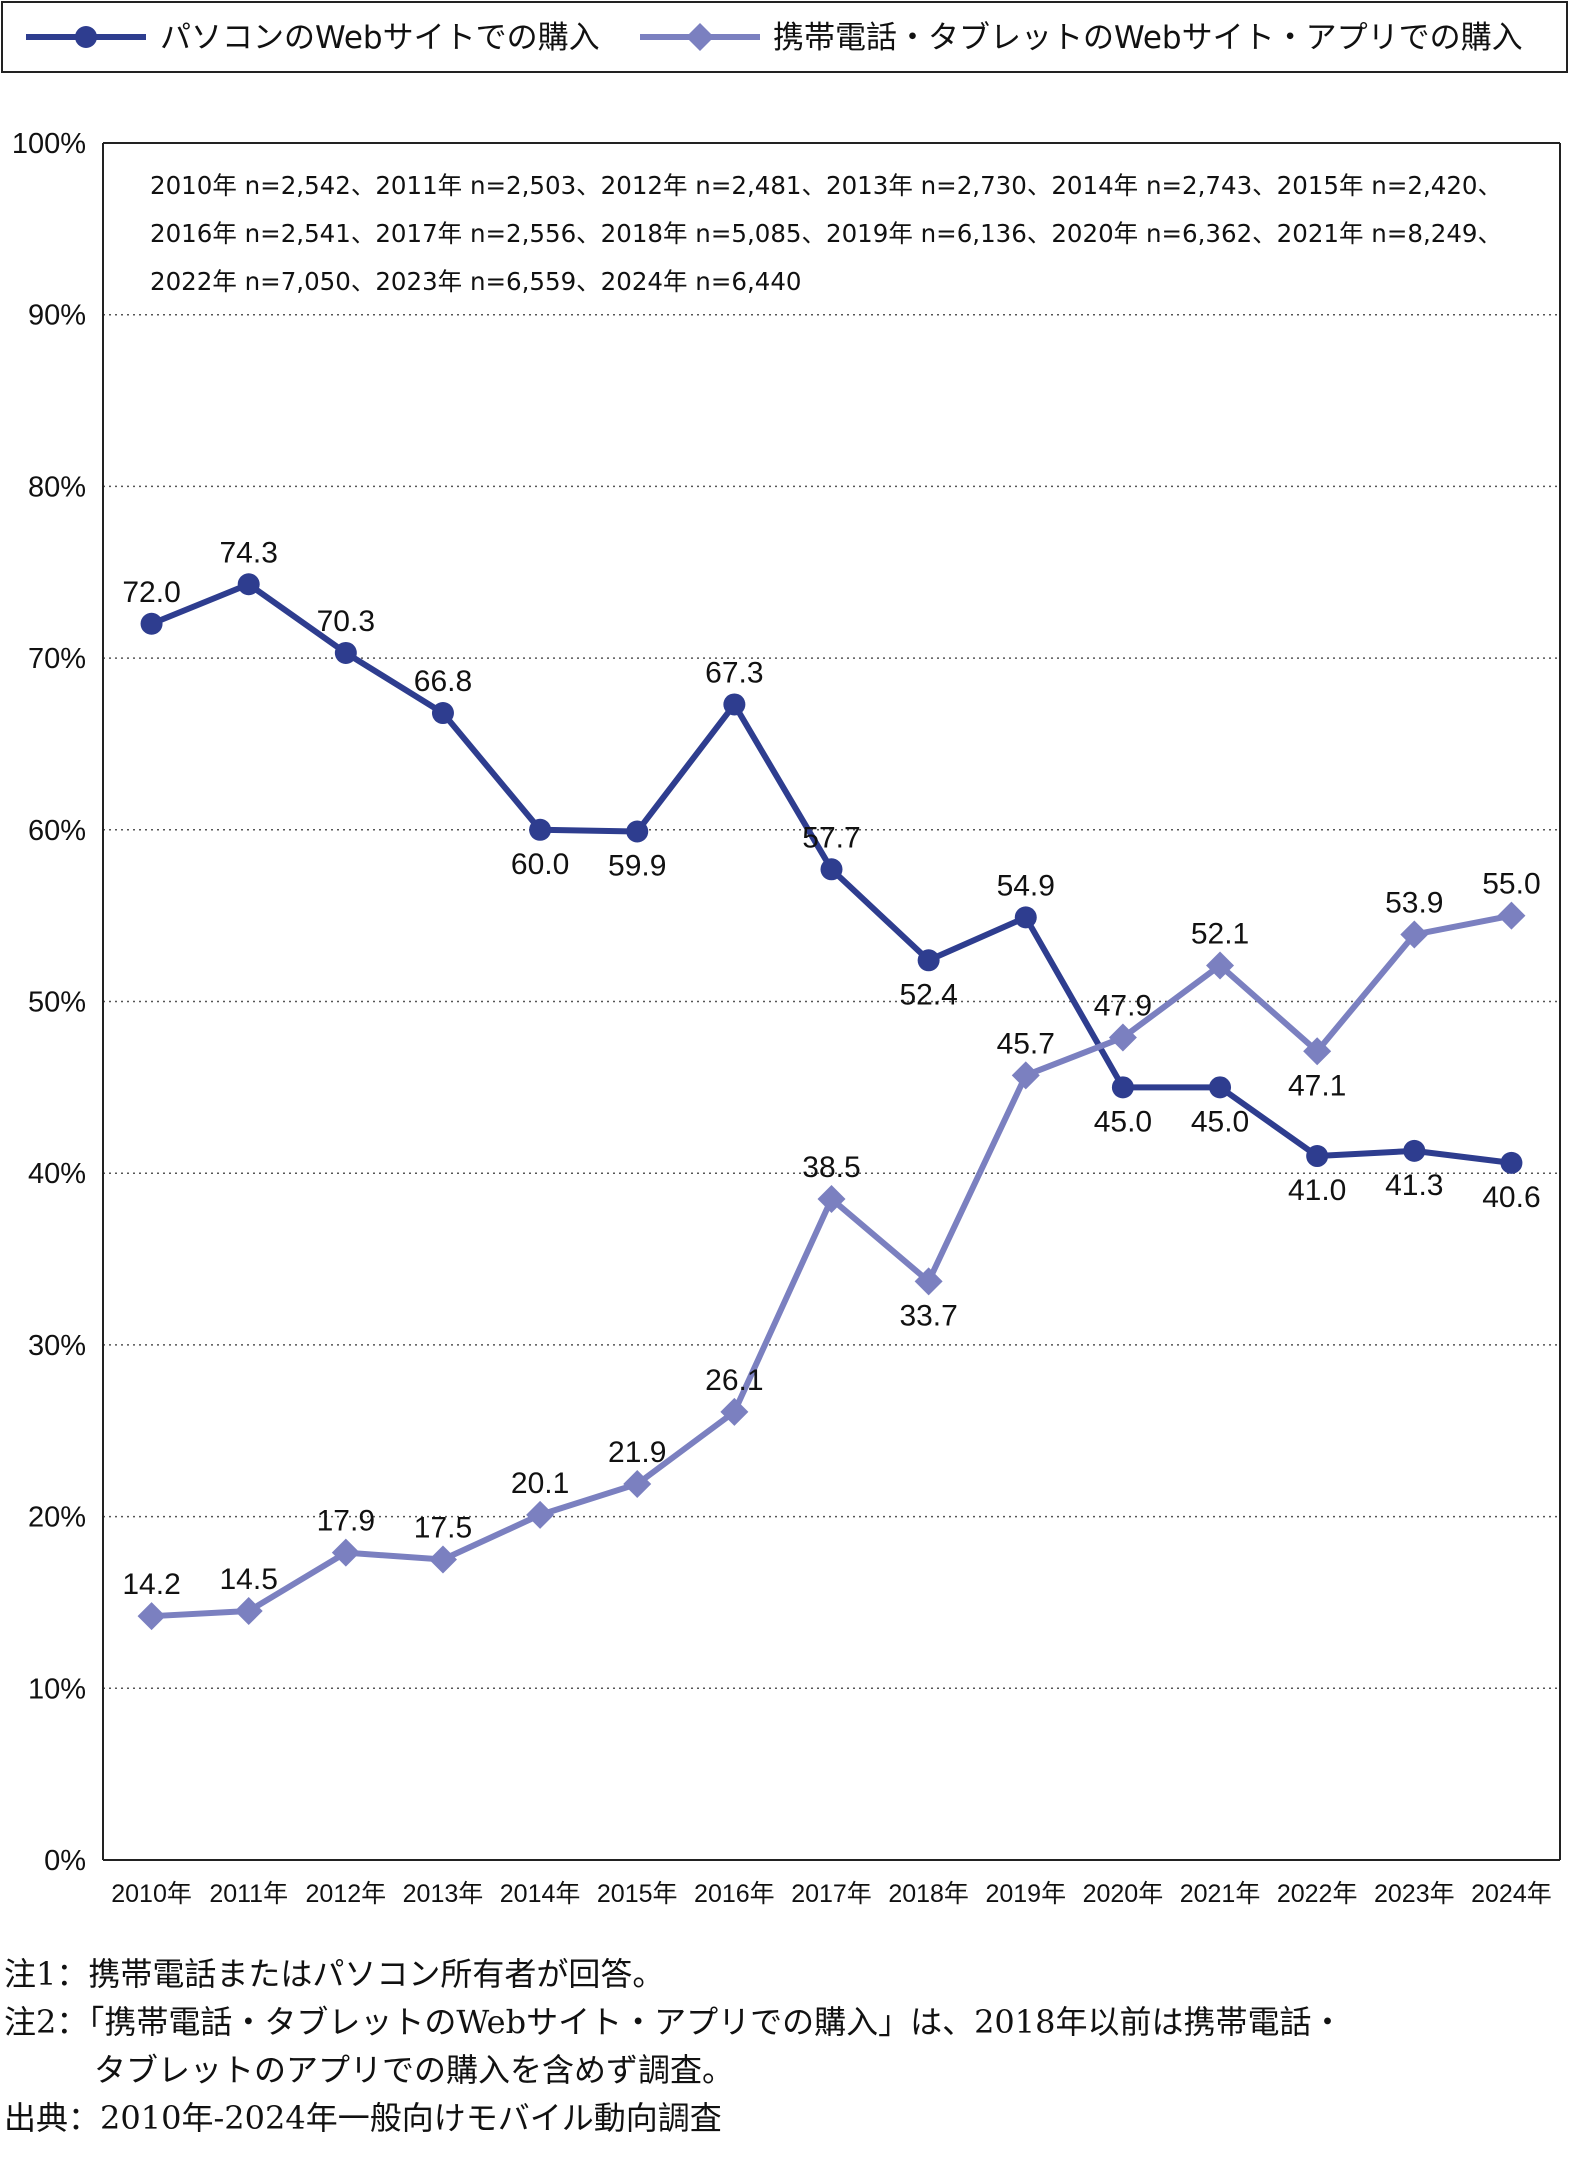  I want to click on x-tick-label: 2022年, so click(1317, 1894).